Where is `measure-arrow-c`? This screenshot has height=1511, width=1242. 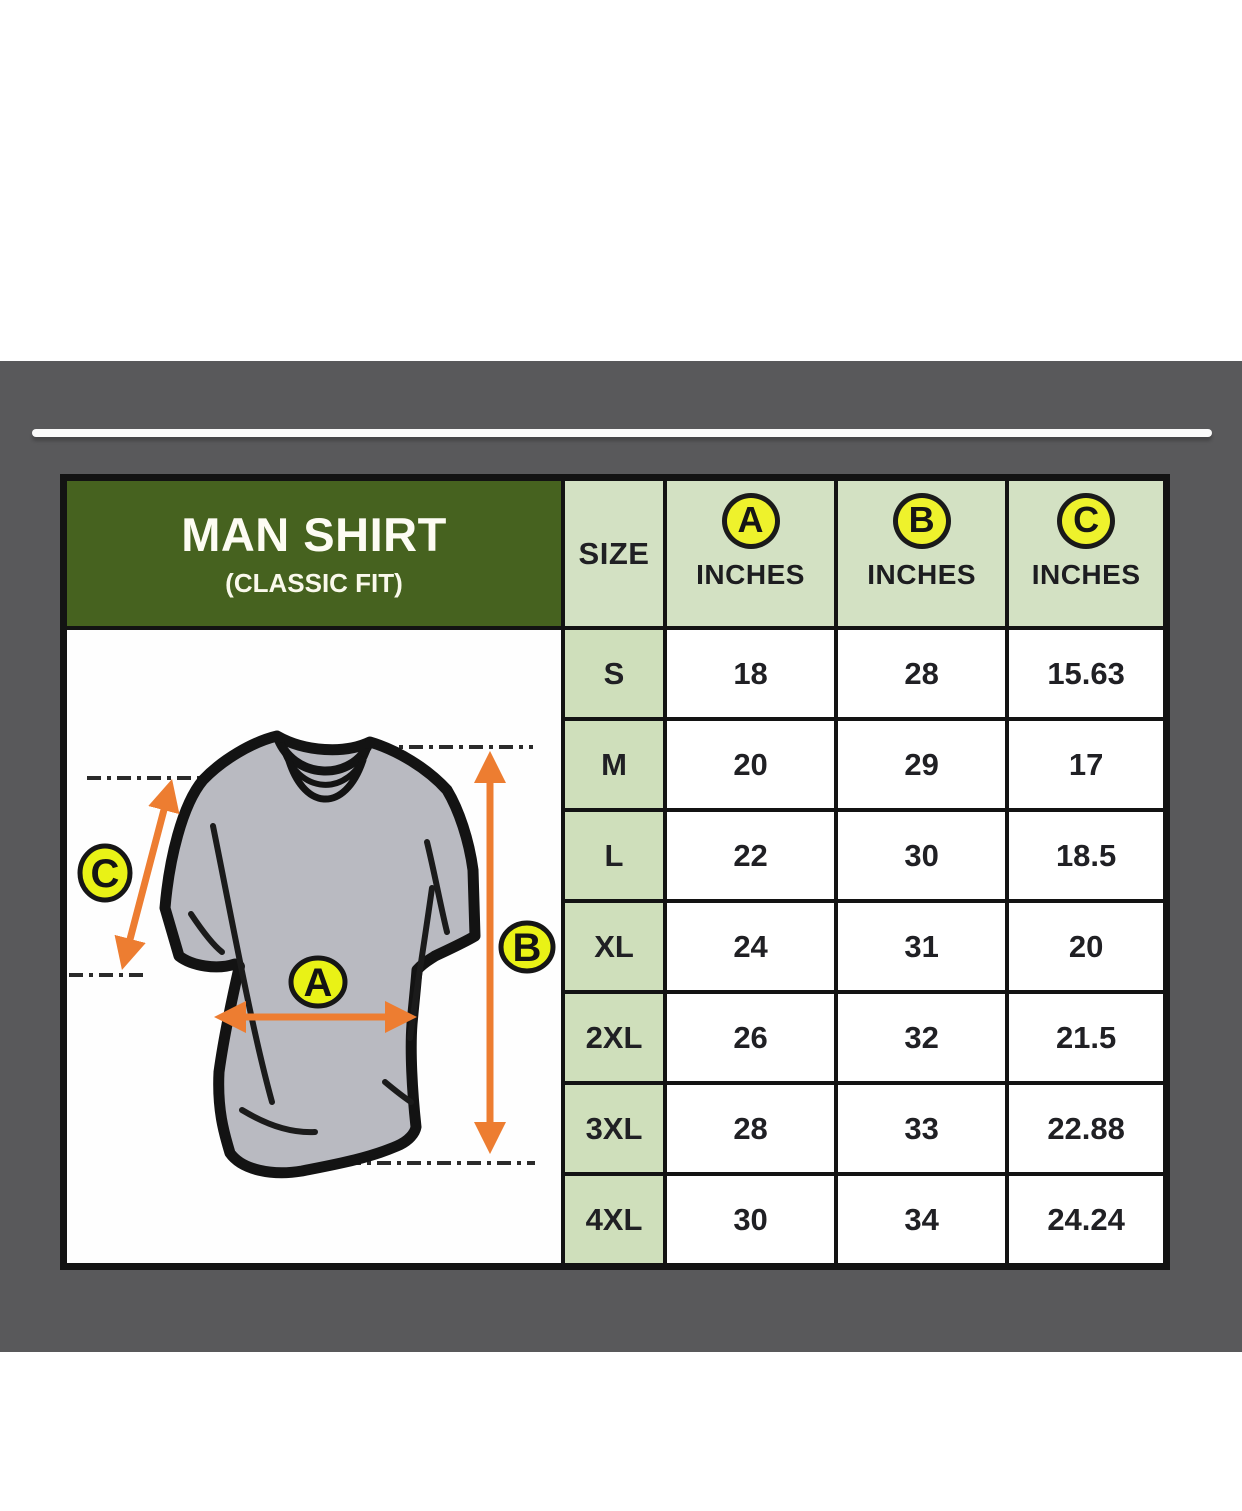
measure-arrow-c is located at coordinates (147, 874).